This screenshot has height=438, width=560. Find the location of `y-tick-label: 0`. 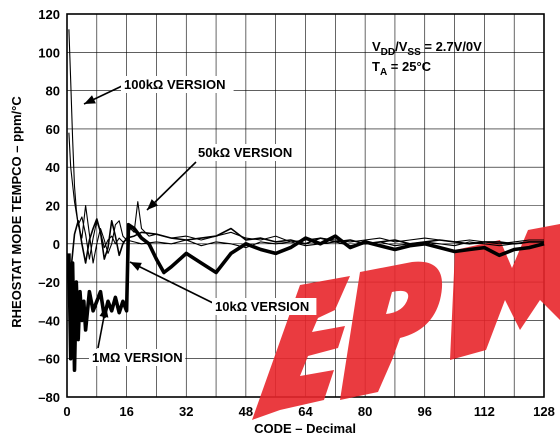

y-tick-label: 0 is located at coordinates (56, 244).